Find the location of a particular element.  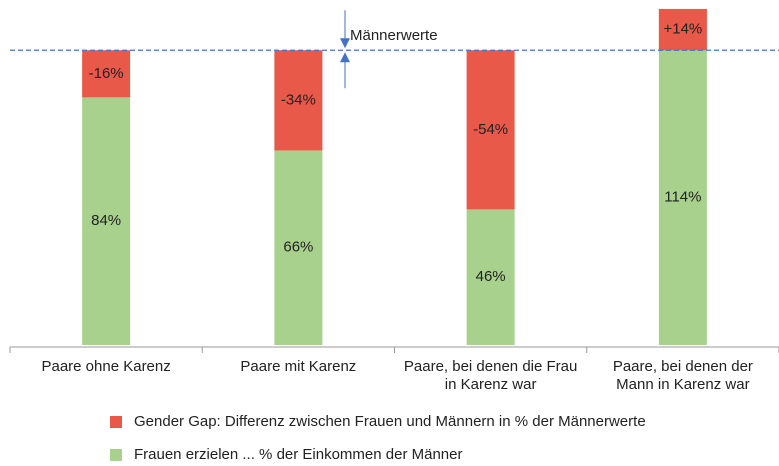

data-label: 46% is located at coordinates (491, 276).